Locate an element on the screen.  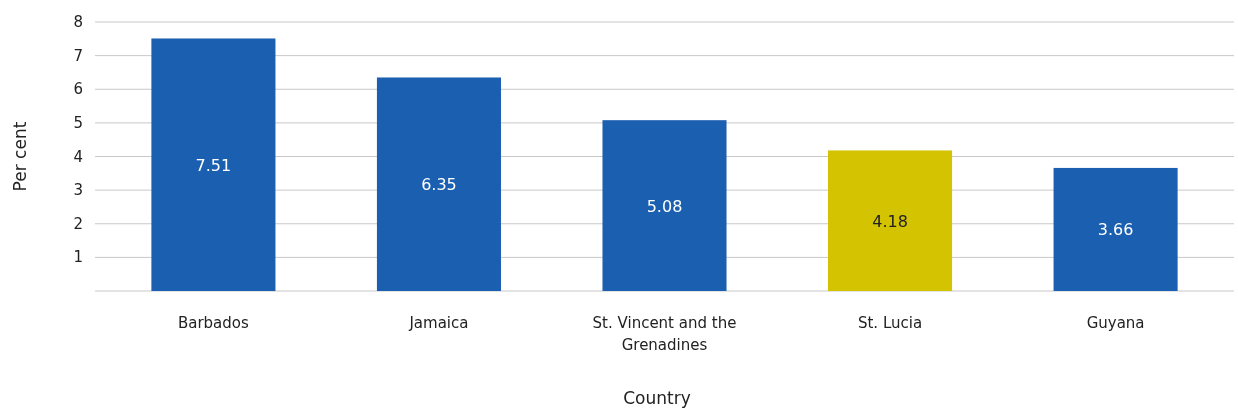
y-axis-title: Per cent is located at coordinates (20, 156).